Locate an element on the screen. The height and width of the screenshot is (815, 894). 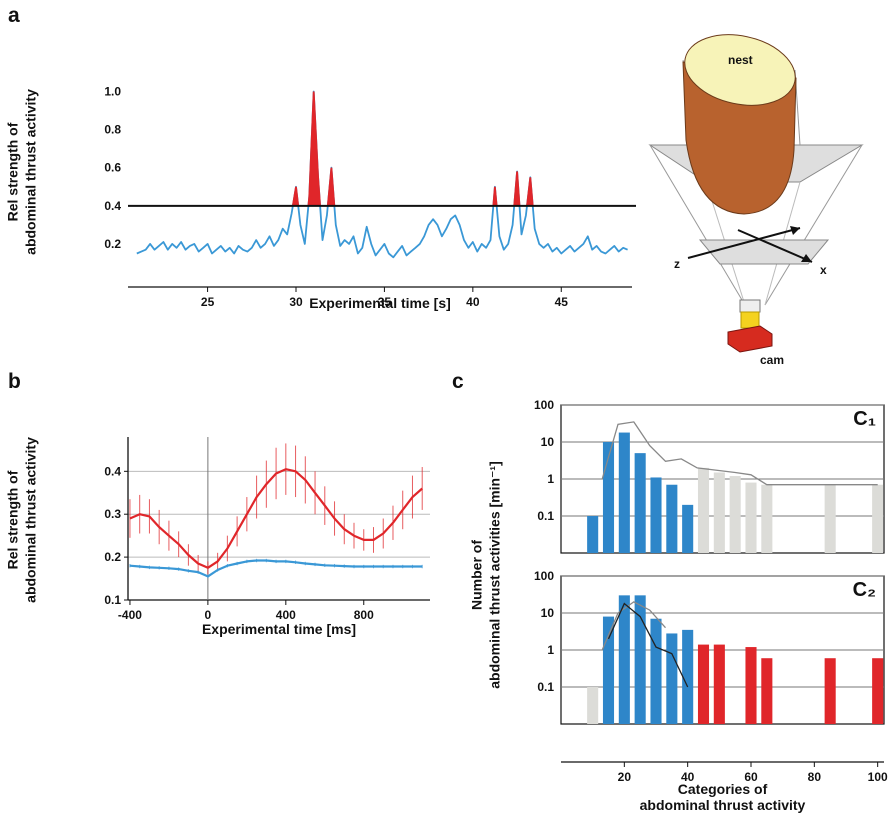
x-axis-label: Experimental time [s] is located at coordinates (380, 303).